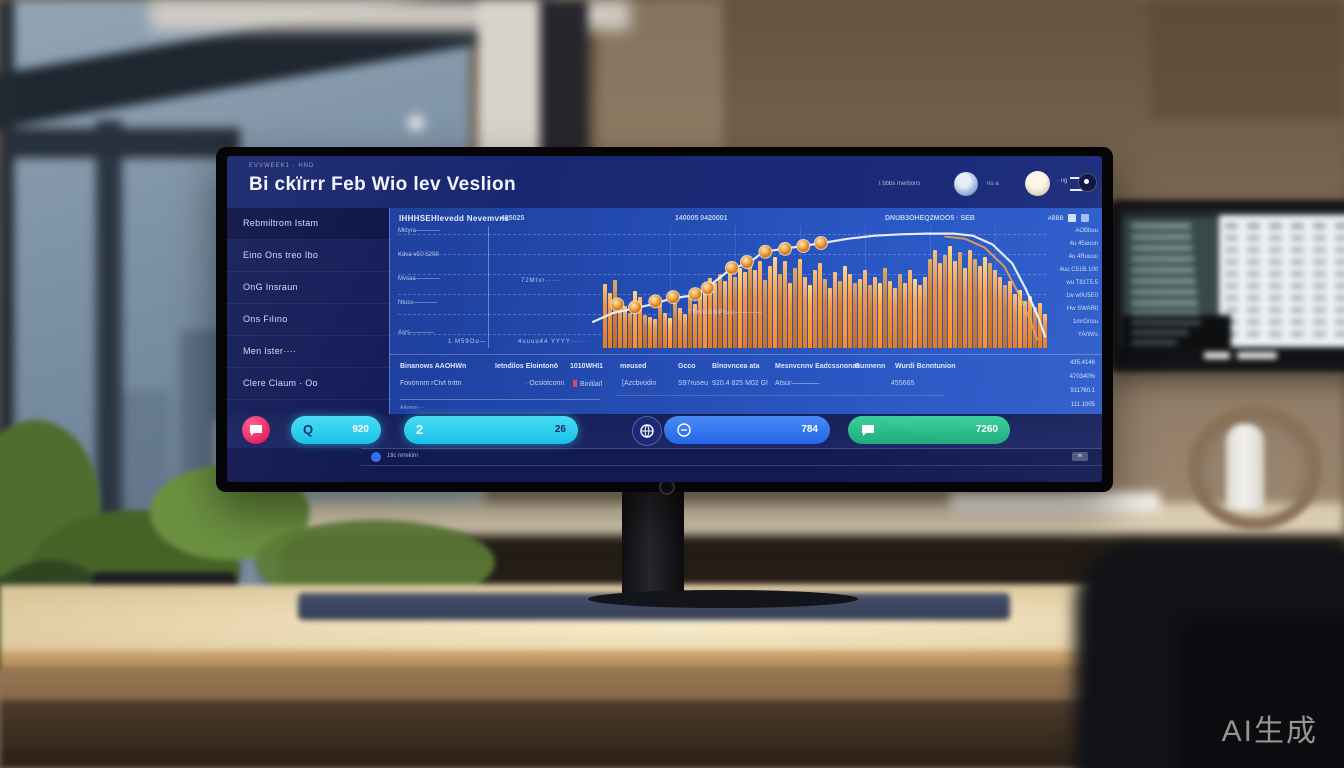 The image size is (1344, 768). What do you see at coordinates (491, 430) in the screenshot?
I see `trade-button: 2 26` at bounding box center [491, 430].